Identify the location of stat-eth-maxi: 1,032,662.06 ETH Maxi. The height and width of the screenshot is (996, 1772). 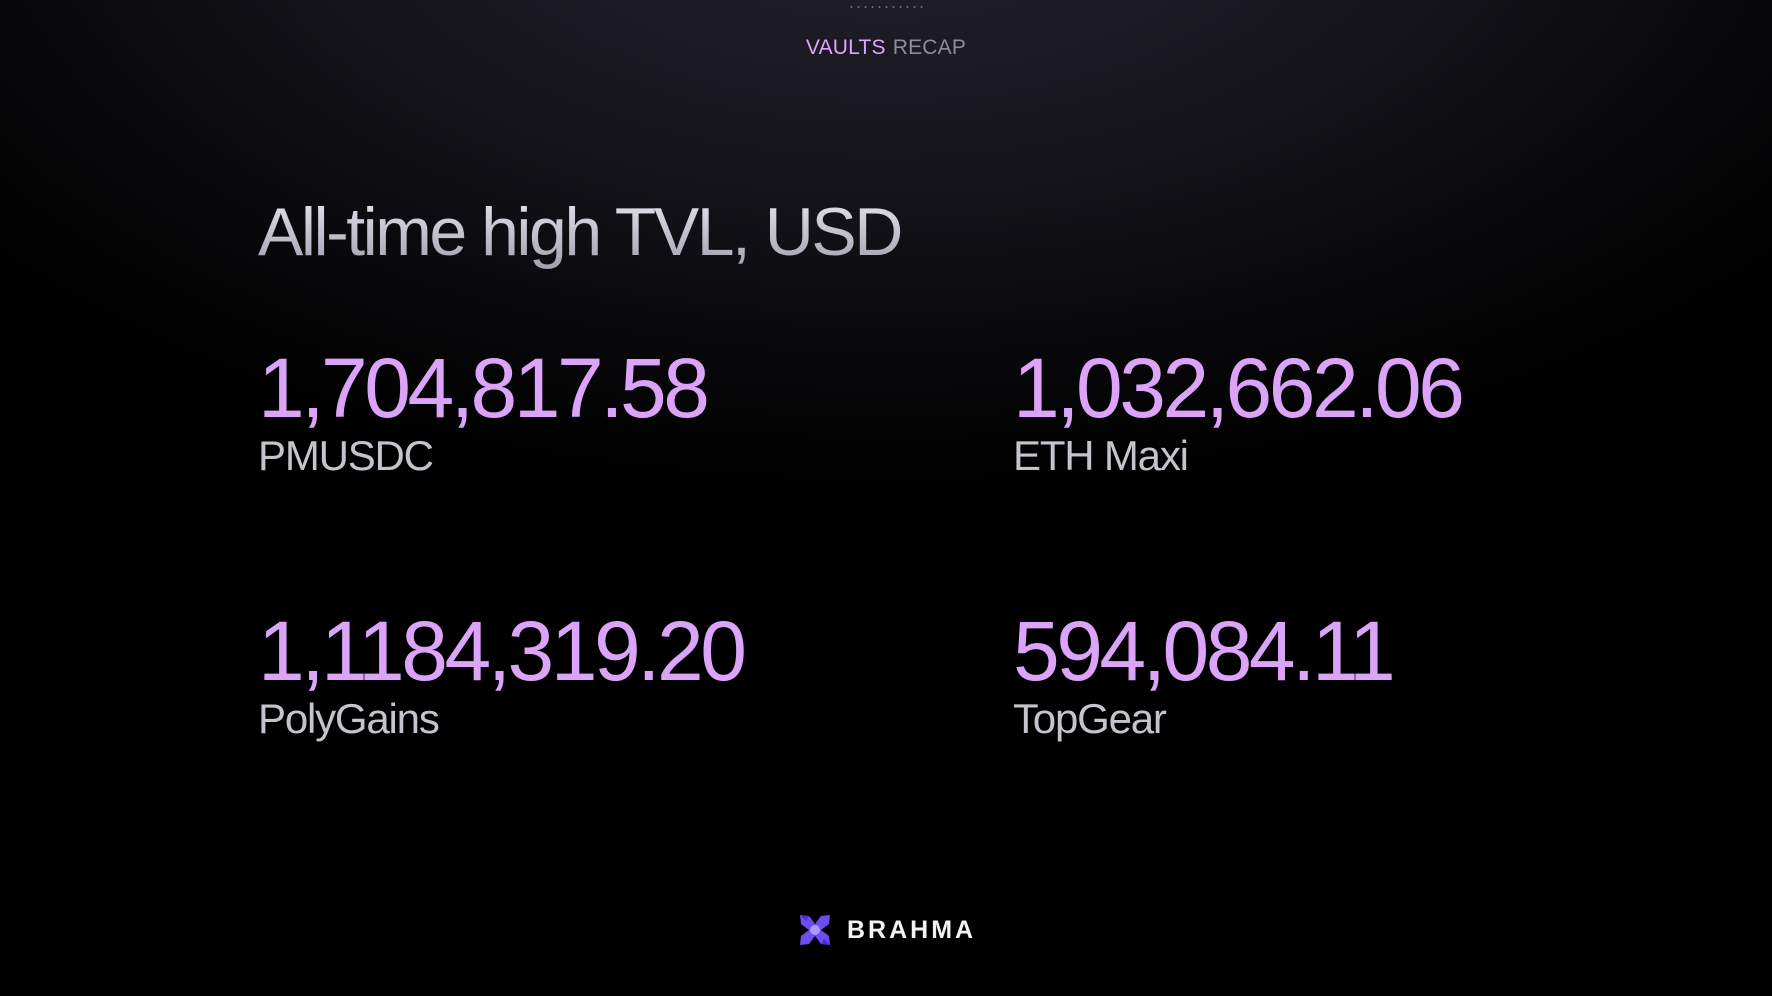
(1363, 411).